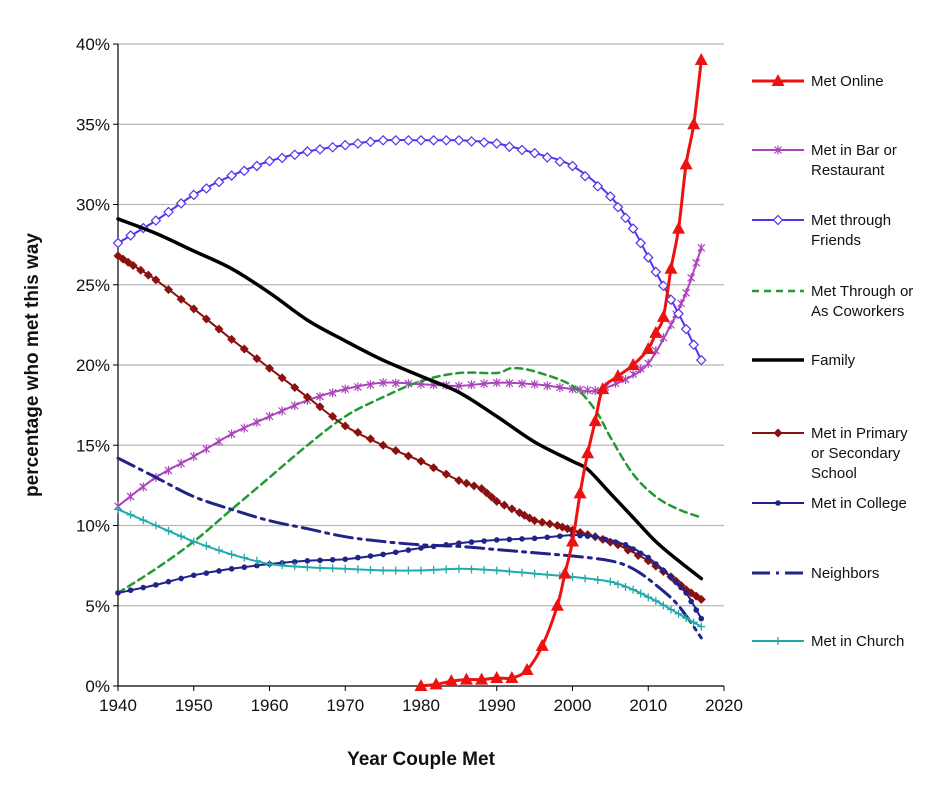 The width and height of the screenshot is (947, 789). Describe the element at coordinates (821, 230) in the screenshot. I see `legend-item: Met through Friends` at that location.